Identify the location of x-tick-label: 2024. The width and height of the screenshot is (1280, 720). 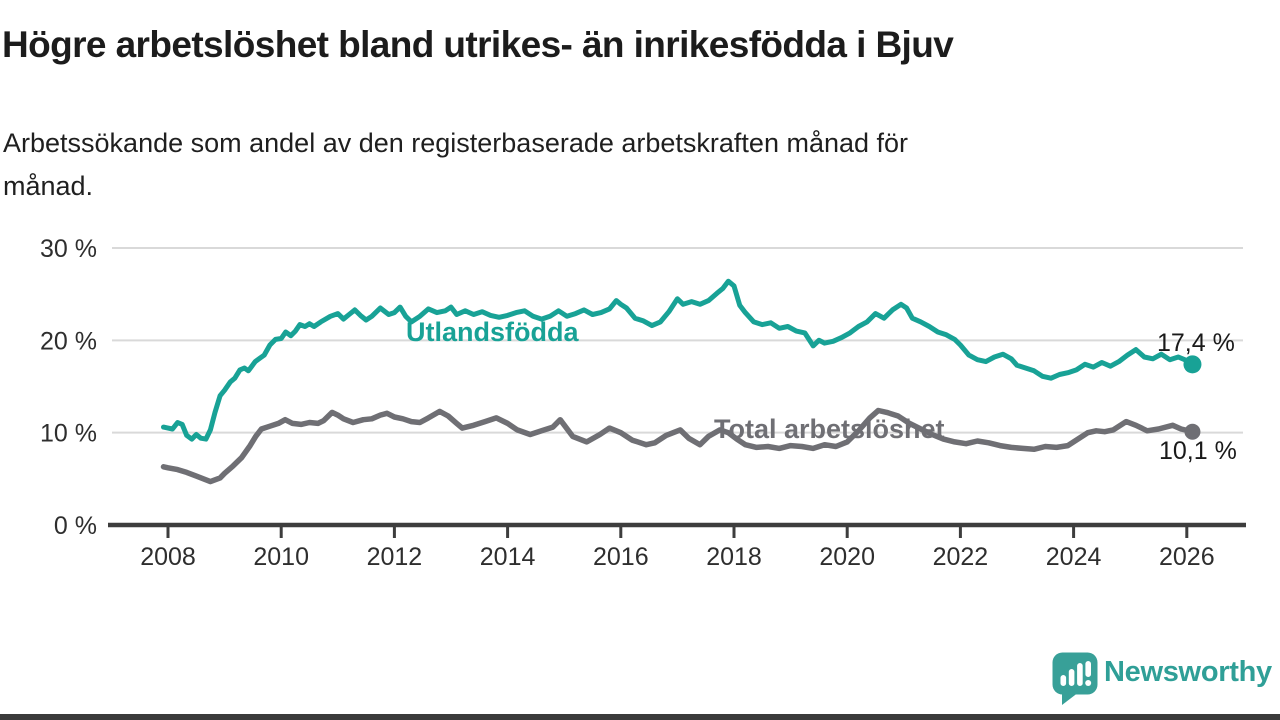
(1074, 557).